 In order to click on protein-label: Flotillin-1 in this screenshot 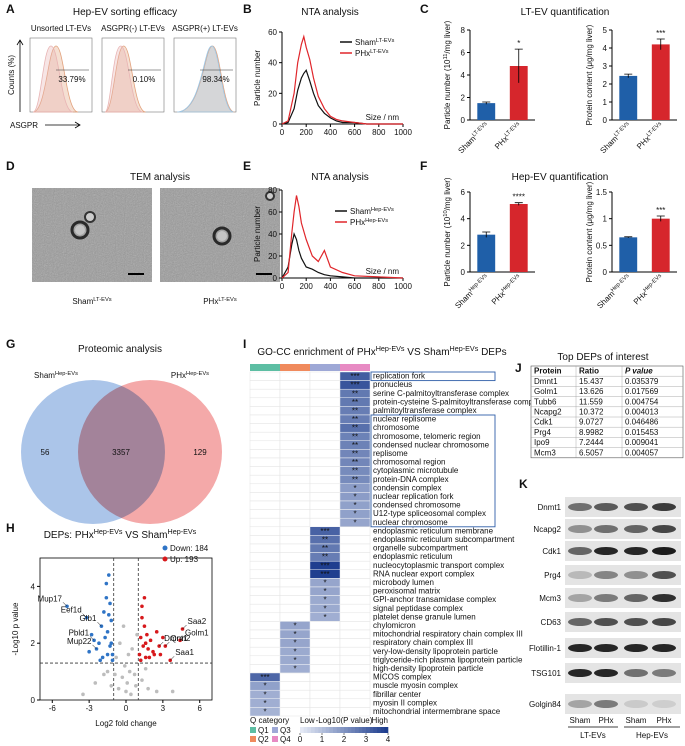, I will do `click(545, 648)`.